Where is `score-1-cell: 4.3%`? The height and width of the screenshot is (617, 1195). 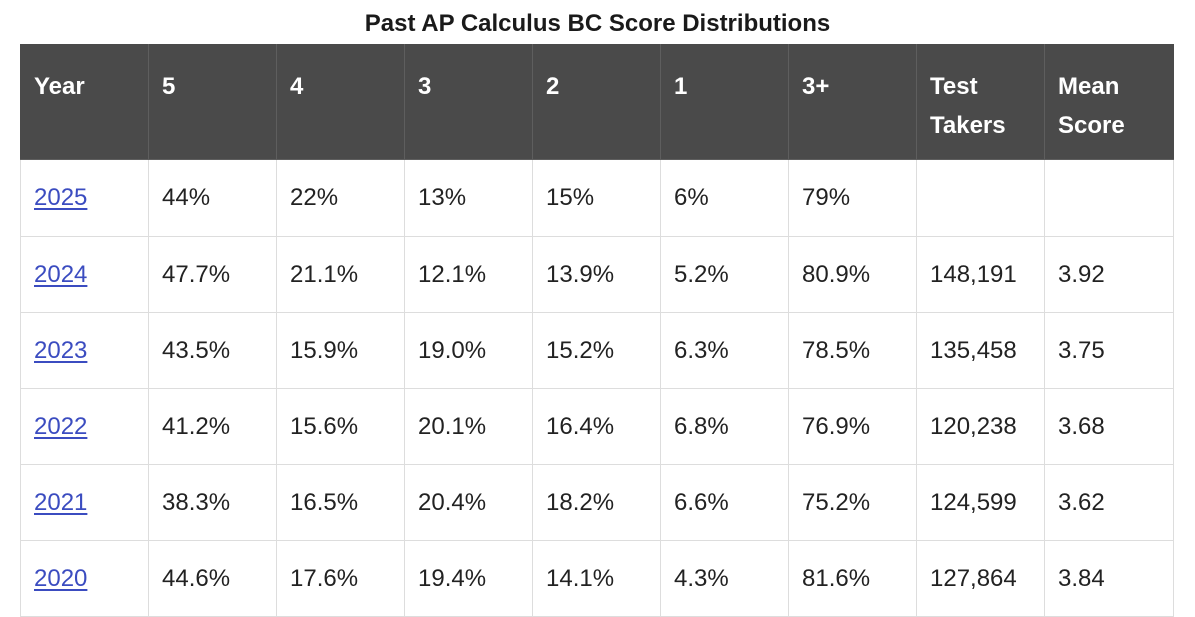
score-1-cell: 4.3% is located at coordinates (724, 578).